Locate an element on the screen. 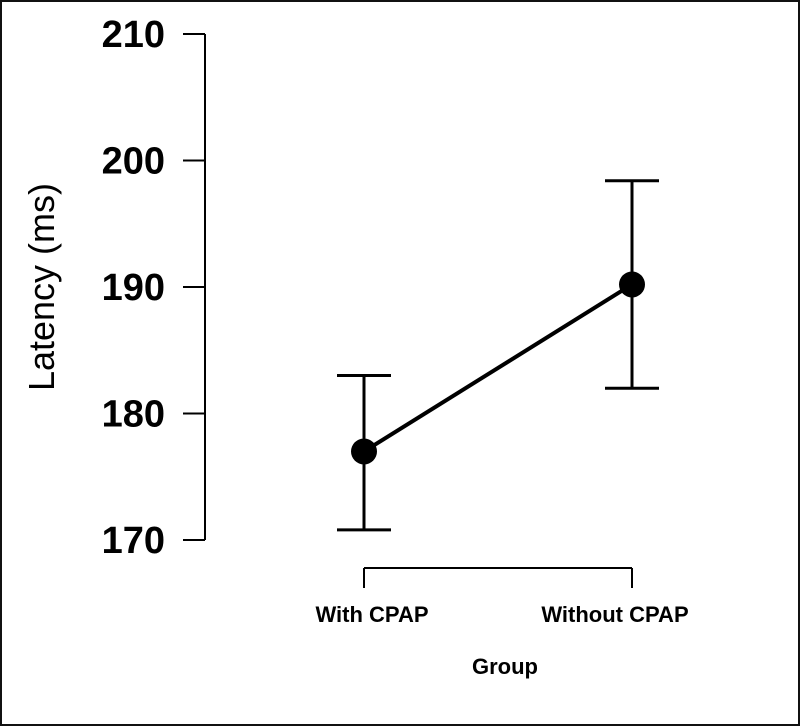  series-line is located at coordinates (498, 368).